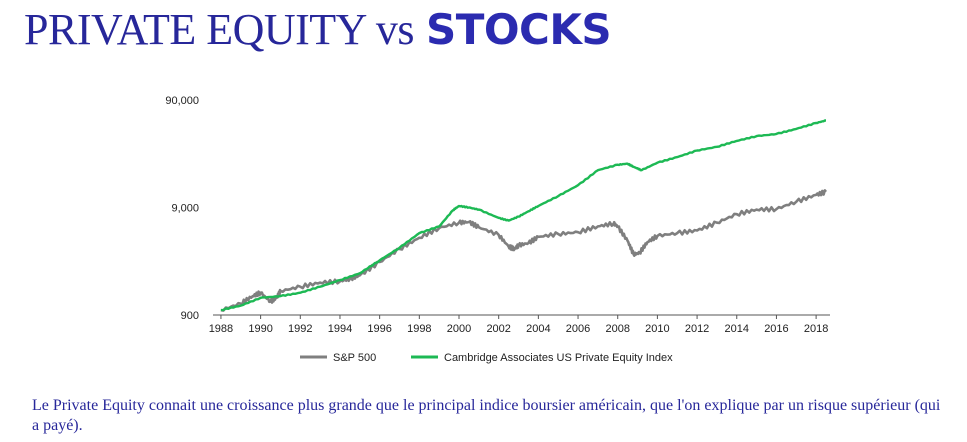  I want to click on y-tick-label: 900, so click(190, 316).